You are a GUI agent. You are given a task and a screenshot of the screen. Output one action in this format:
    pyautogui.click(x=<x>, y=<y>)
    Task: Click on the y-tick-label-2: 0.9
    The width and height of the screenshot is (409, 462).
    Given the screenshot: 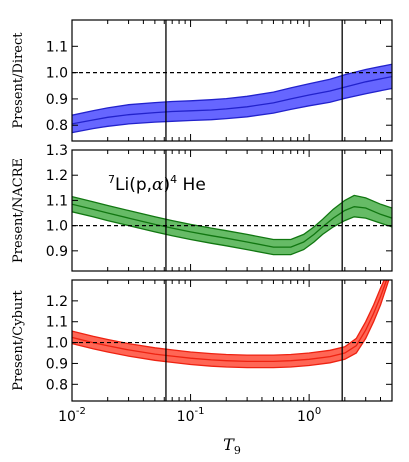 What is the action you would take?
    pyautogui.click(x=57, y=252)
    